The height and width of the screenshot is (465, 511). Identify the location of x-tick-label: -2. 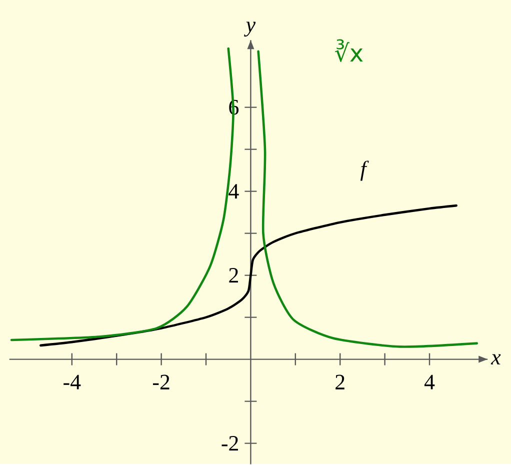
(161, 382).